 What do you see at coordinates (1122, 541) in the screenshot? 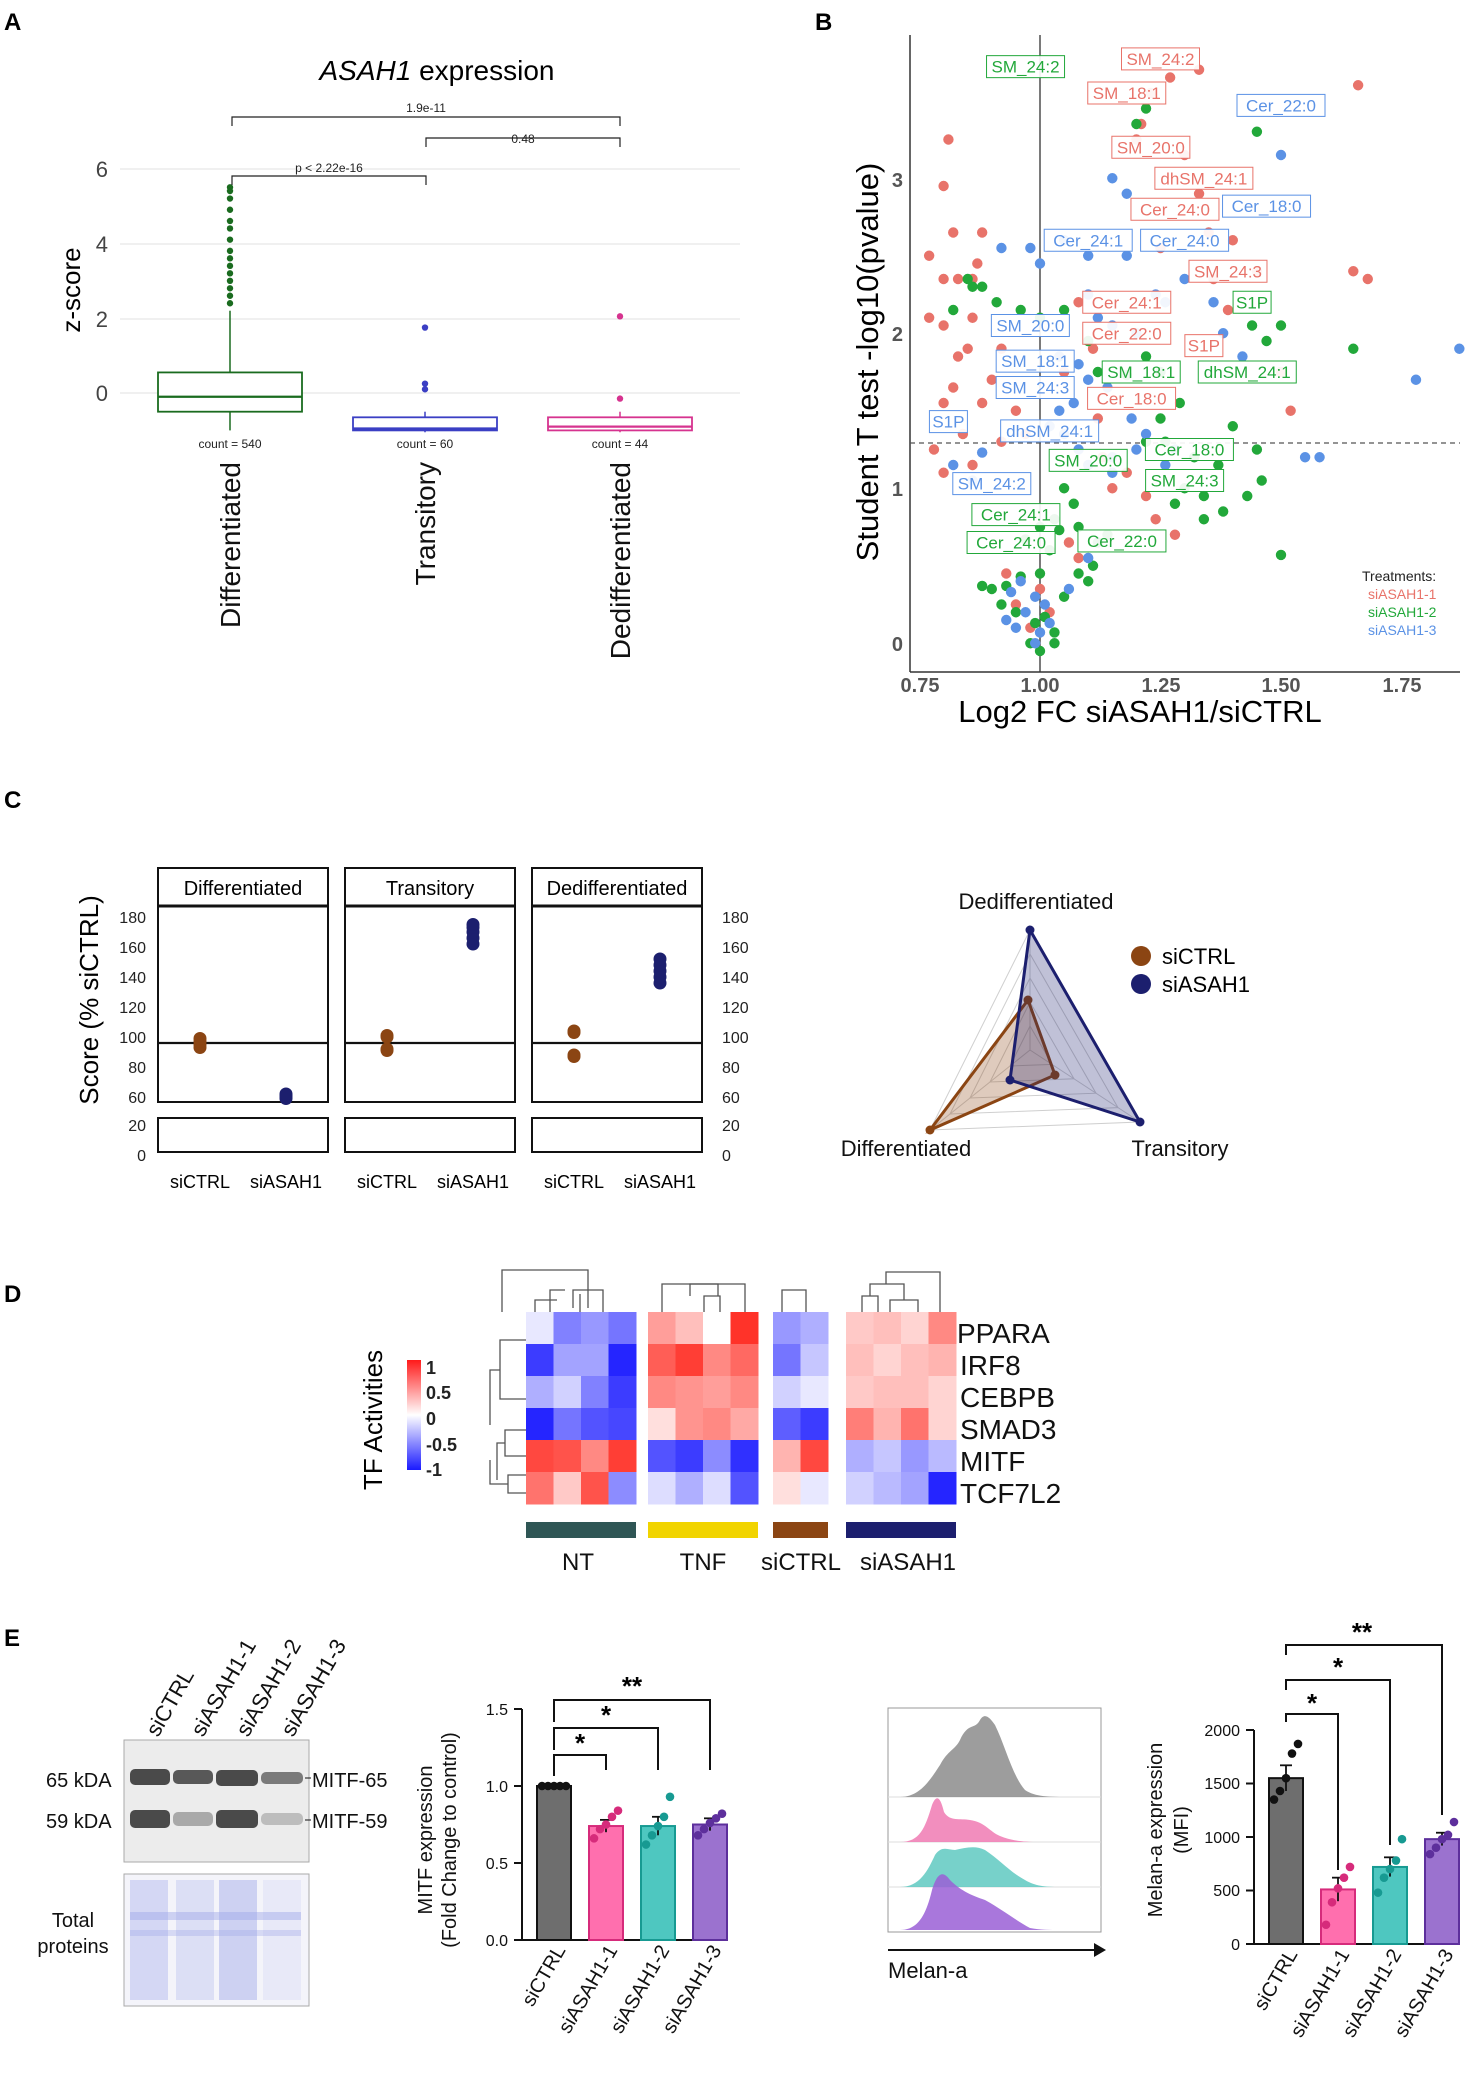
I see `volcano-label: Cer_22:0` at bounding box center [1122, 541].